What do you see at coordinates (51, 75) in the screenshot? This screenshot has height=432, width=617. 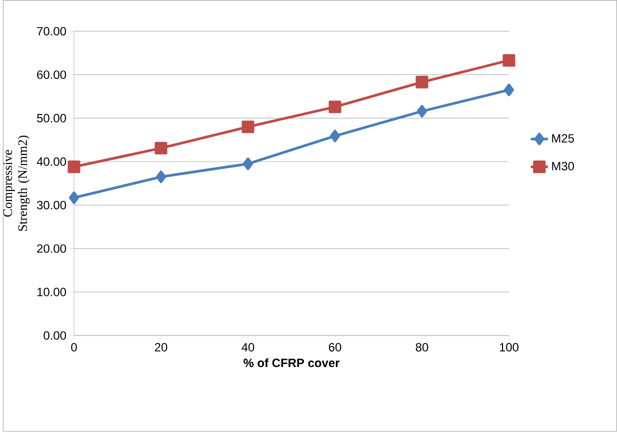 I see `y-tick-label: 60.00` at bounding box center [51, 75].